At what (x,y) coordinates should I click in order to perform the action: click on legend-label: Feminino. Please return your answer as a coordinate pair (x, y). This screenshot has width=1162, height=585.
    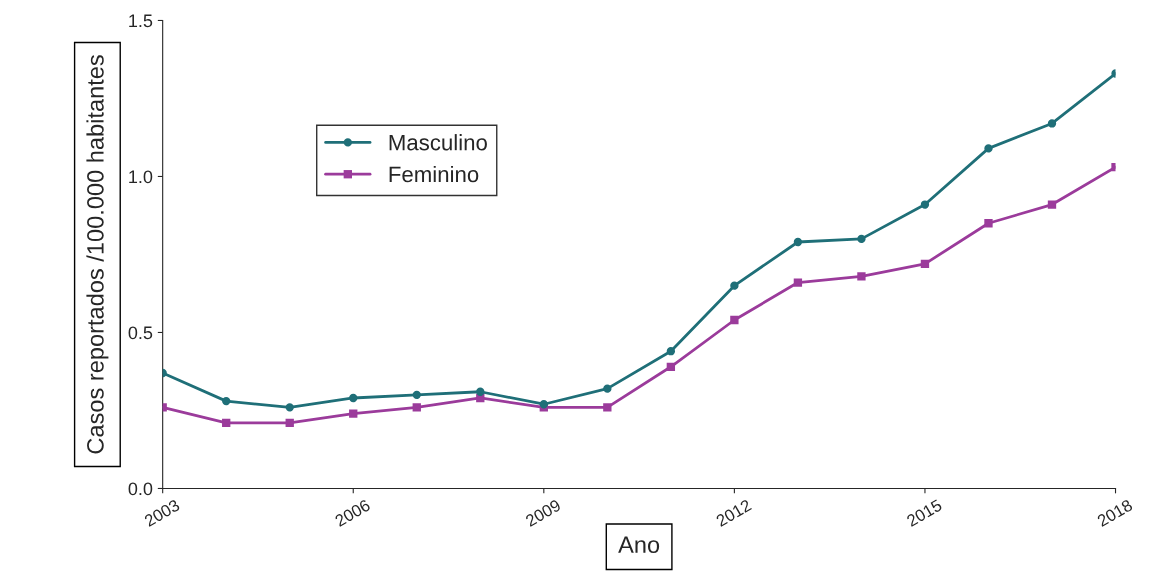
    Looking at the image, I should click on (434, 174).